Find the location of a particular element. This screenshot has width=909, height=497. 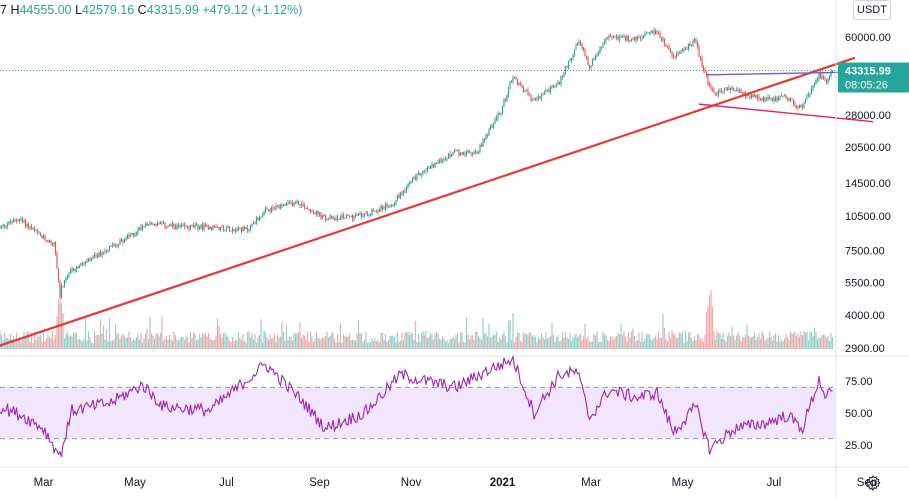

gear-icon is located at coordinates (873, 483).